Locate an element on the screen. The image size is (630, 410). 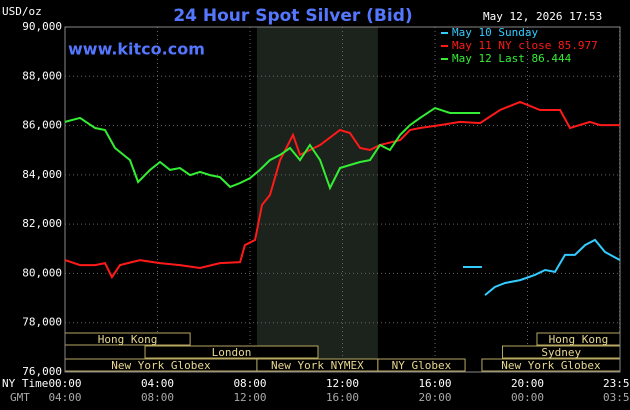
x-tick-label: 12:00 is located at coordinates (342, 383).